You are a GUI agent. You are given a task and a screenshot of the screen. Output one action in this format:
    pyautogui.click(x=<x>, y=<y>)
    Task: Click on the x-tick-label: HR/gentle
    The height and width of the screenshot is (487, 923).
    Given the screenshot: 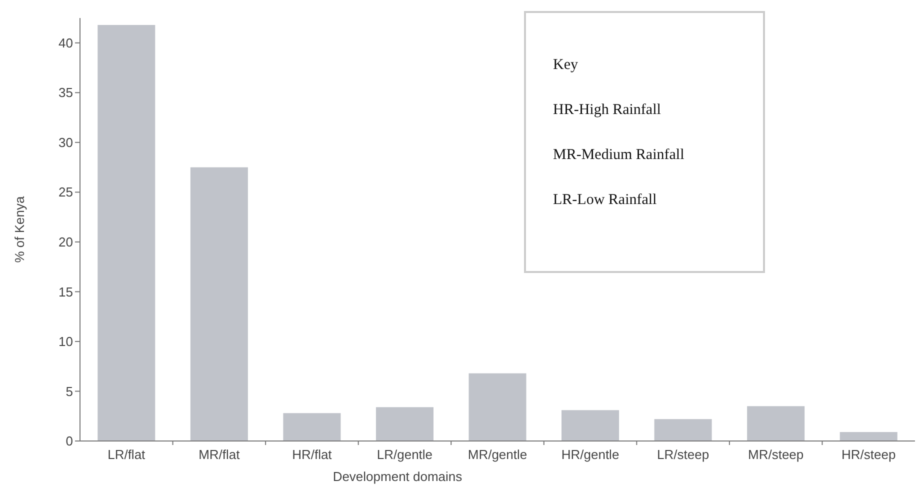 What is the action you would take?
    pyautogui.click(x=590, y=454)
    